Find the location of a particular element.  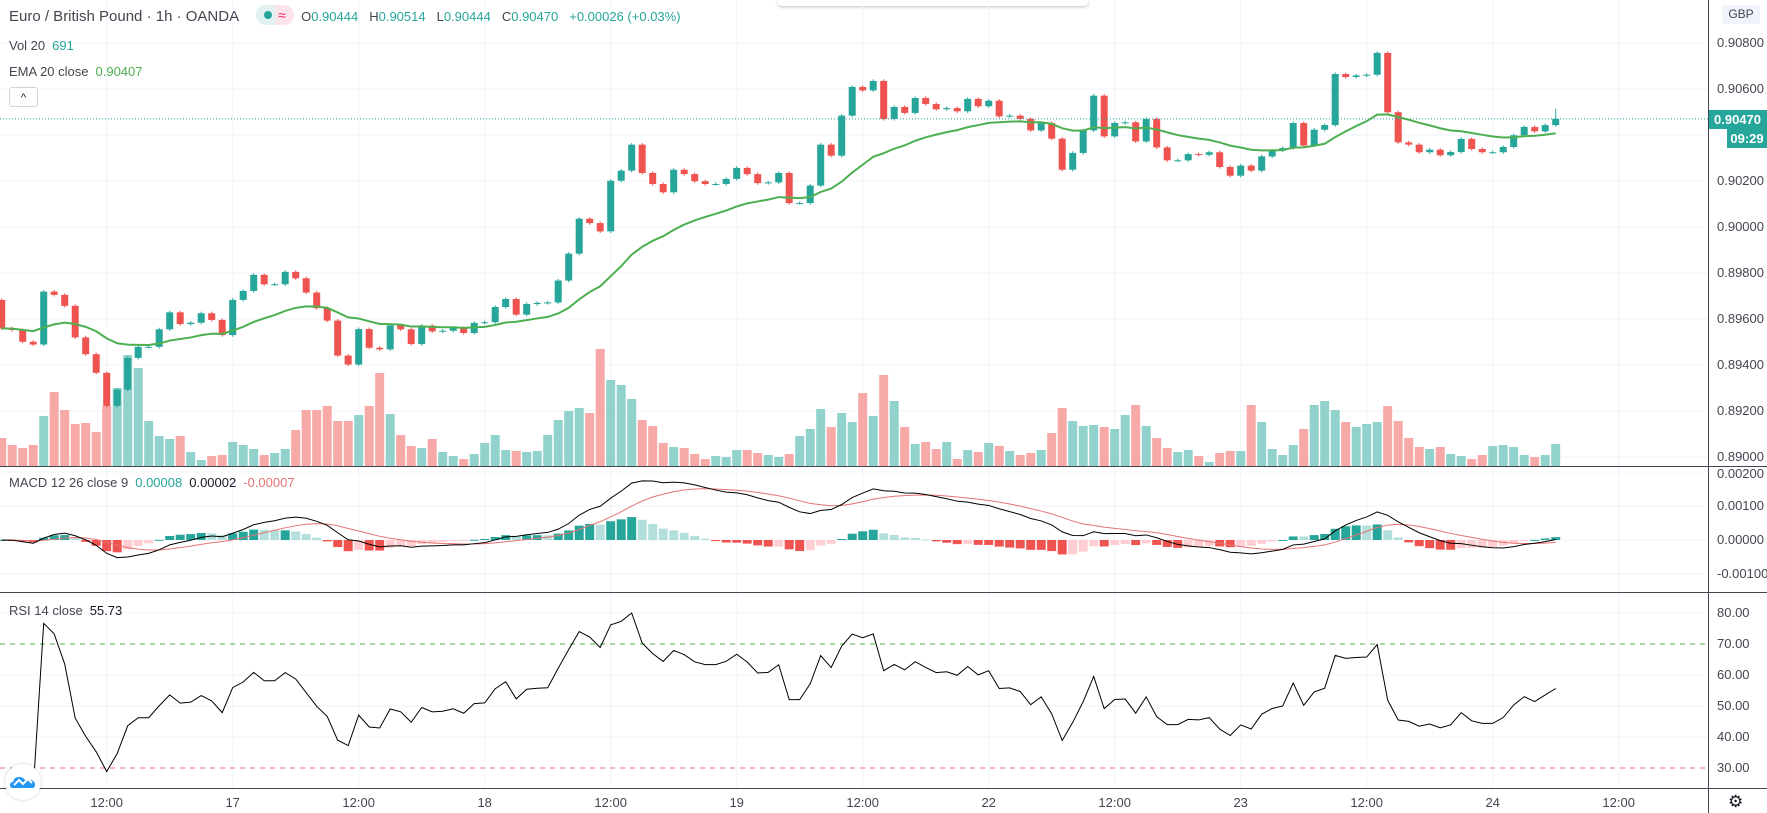

volume-bars is located at coordinates (780, 407).